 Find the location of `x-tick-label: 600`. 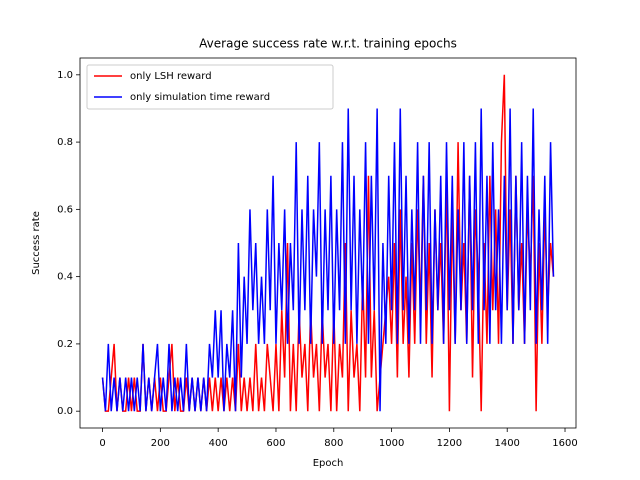

x-tick-label: 600 is located at coordinates (275, 443).